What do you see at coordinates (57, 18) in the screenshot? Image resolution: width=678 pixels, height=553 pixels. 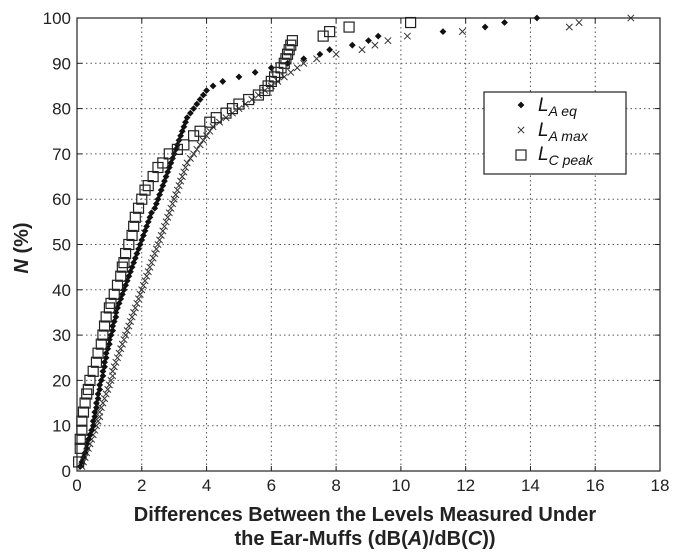 I see `y-tick-label: 100` at bounding box center [57, 18].